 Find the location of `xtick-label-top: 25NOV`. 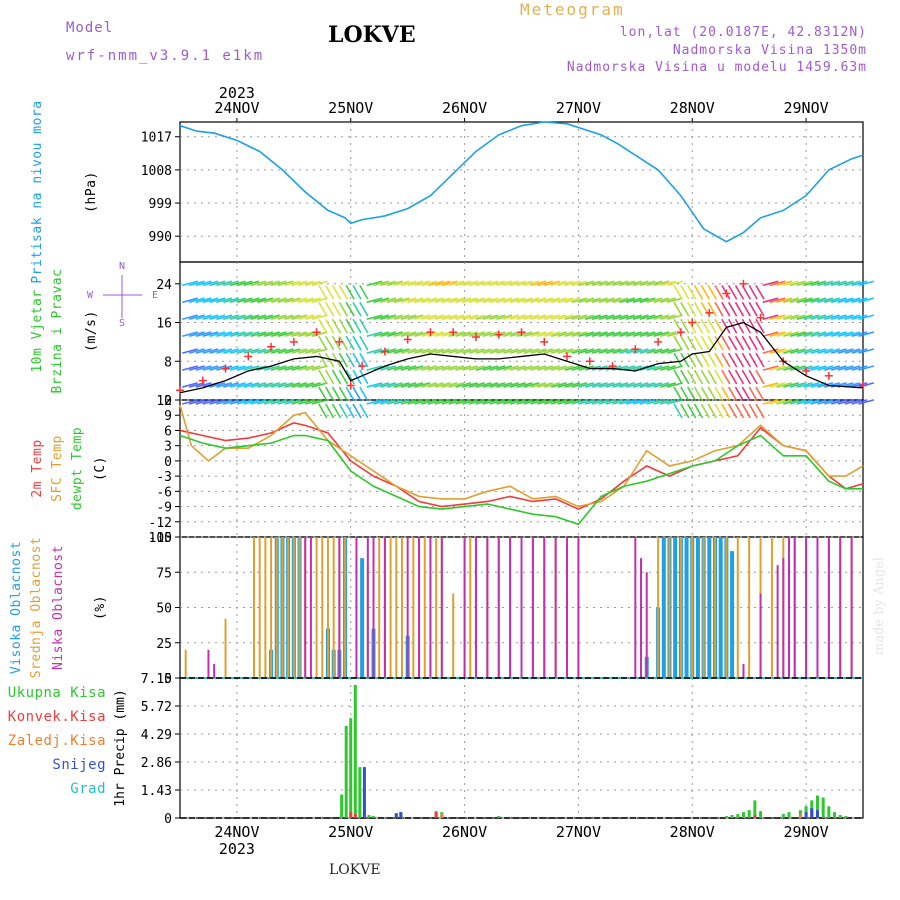

xtick-label-top: 25NOV is located at coordinates (350, 108).